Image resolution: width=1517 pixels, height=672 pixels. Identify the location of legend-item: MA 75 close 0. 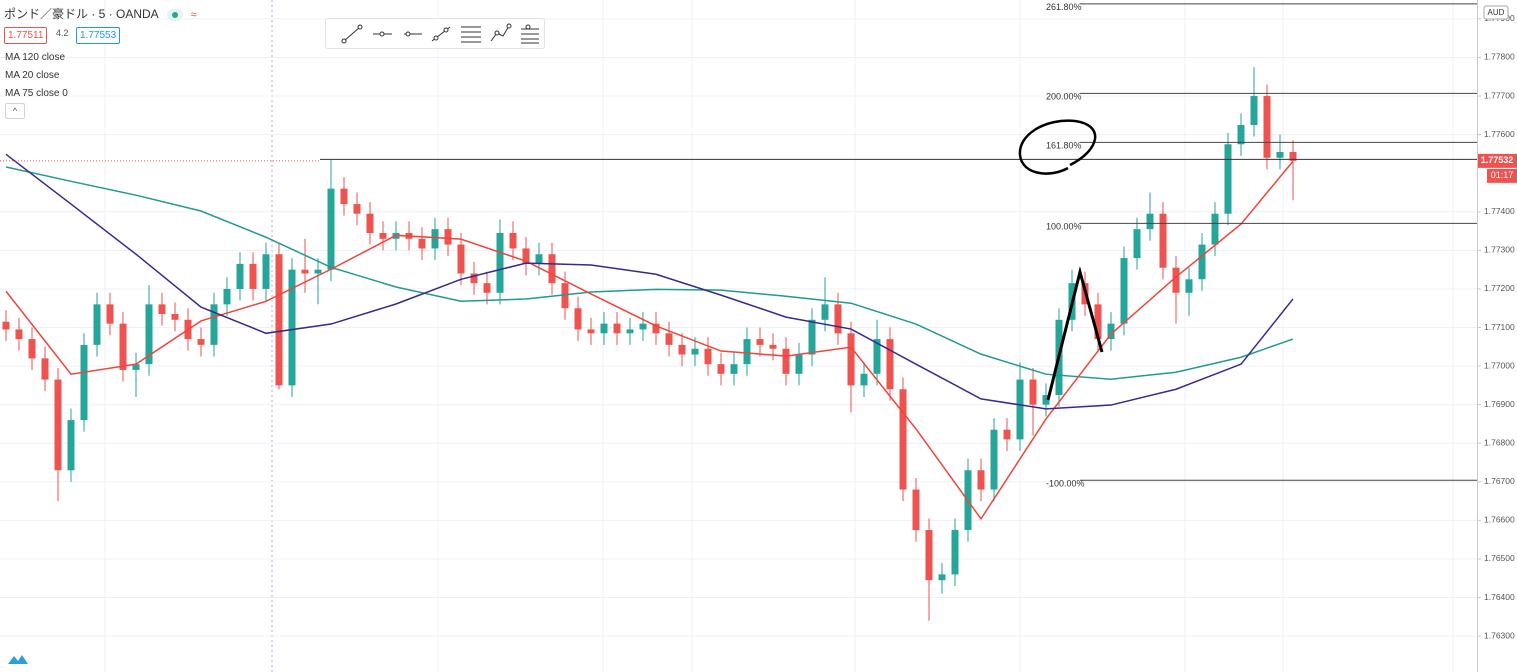
(36, 93).